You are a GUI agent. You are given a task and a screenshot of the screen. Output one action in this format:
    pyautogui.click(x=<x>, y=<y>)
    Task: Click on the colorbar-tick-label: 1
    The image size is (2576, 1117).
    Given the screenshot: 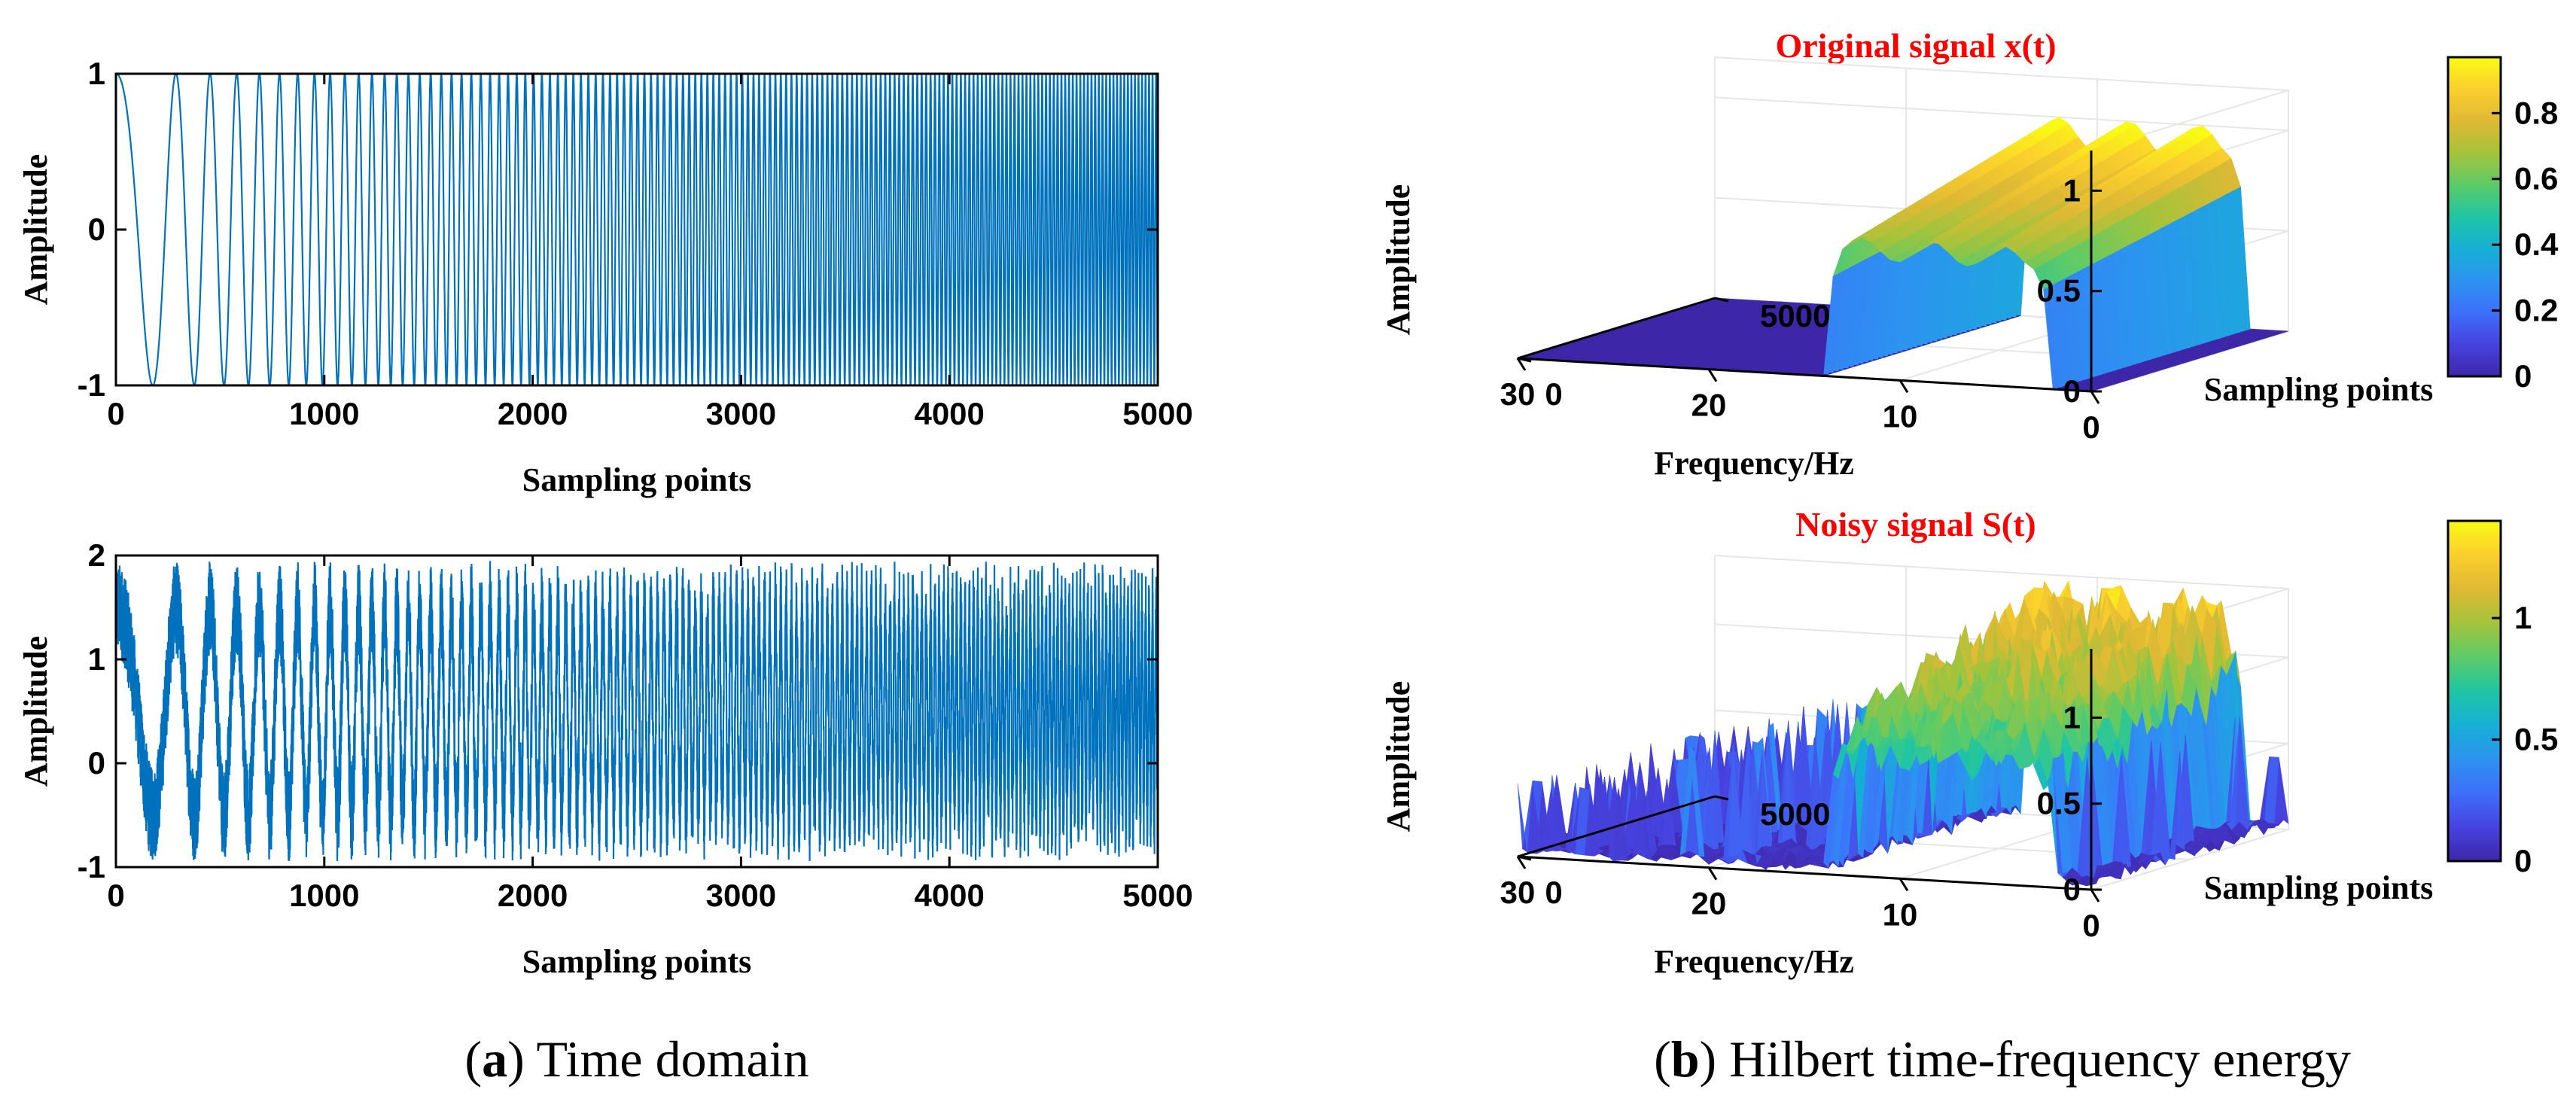 What is the action you would take?
    pyautogui.click(x=2523, y=617)
    